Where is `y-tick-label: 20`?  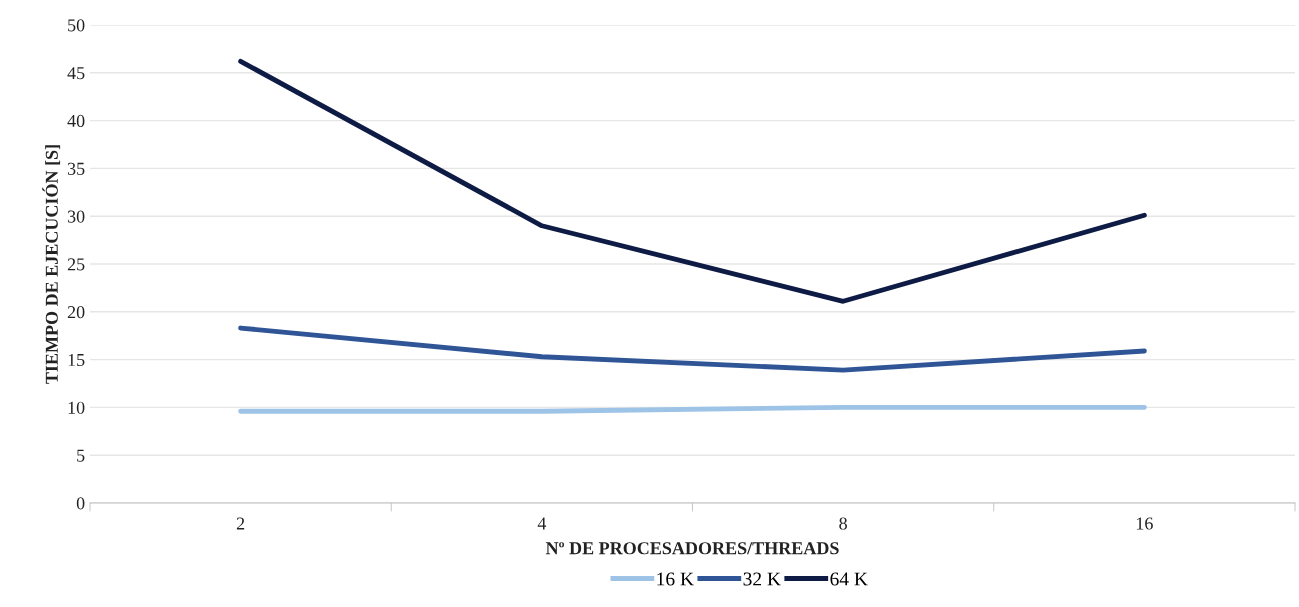
y-tick-label: 20 is located at coordinates (76, 312).